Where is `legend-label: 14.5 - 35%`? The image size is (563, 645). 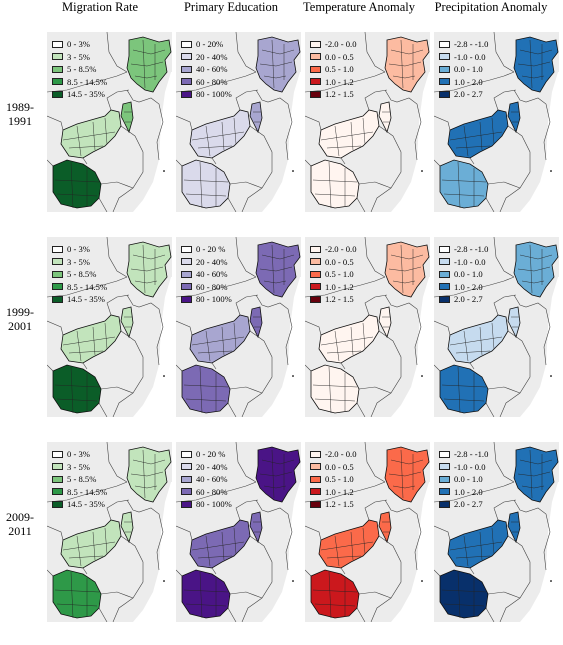
legend-label: 14.5 - 35% is located at coordinates (86, 504).